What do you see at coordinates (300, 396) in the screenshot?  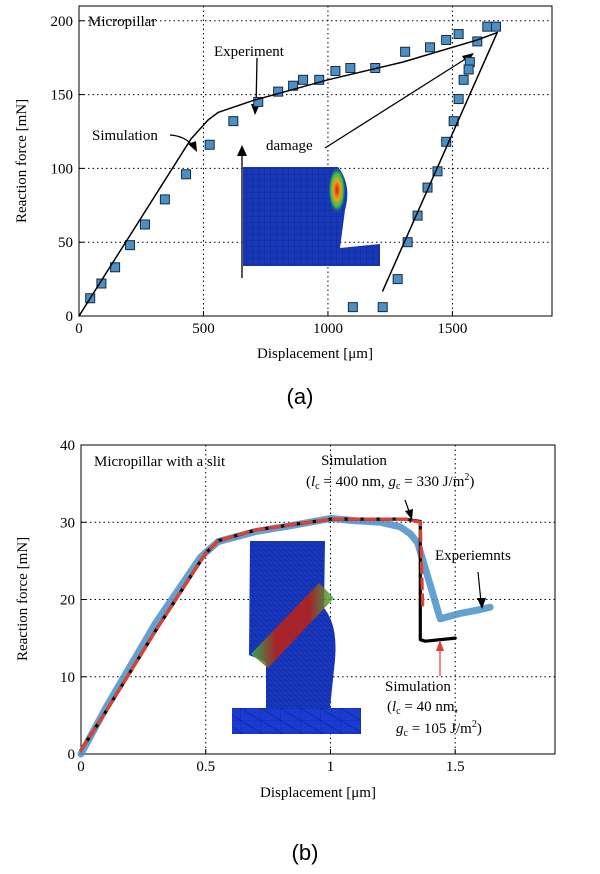 I see `panel-a-caption: (a)` at bounding box center [300, 396].